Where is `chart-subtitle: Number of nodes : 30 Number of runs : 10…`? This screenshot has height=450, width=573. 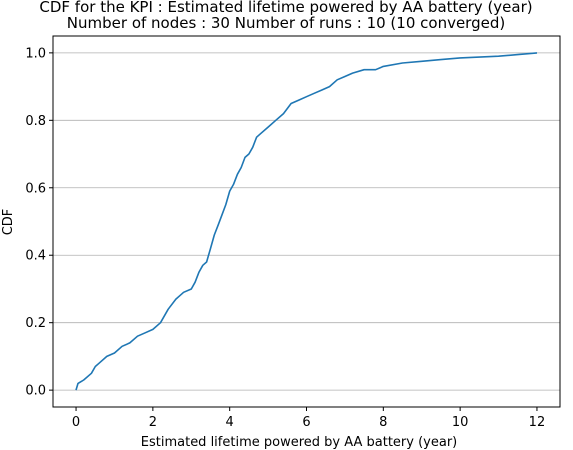
chart-subtitle: Number of nodes : 30 Number of runs : 10… is located at coordinates (286, 23).